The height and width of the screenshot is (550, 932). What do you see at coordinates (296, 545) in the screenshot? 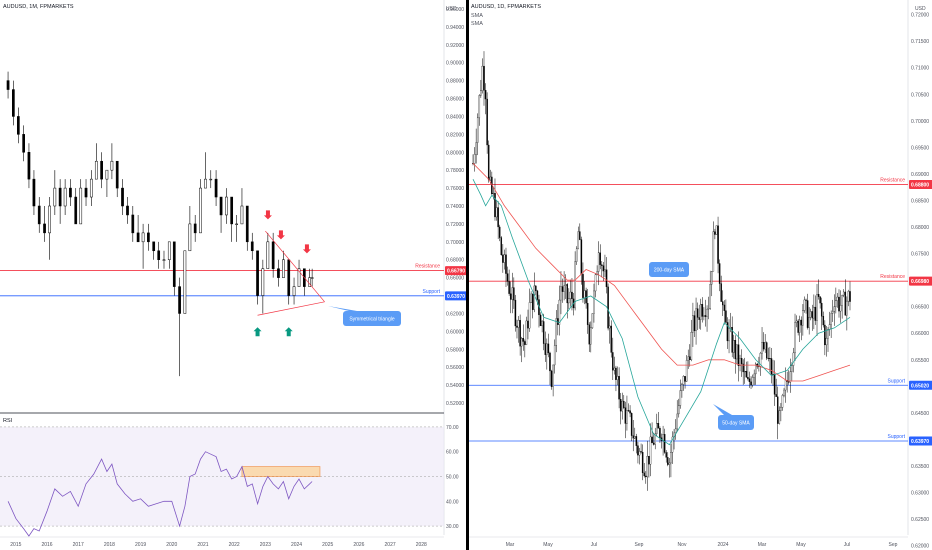
I see `left-x-tick: 2024` at bounding box center [296, 545].